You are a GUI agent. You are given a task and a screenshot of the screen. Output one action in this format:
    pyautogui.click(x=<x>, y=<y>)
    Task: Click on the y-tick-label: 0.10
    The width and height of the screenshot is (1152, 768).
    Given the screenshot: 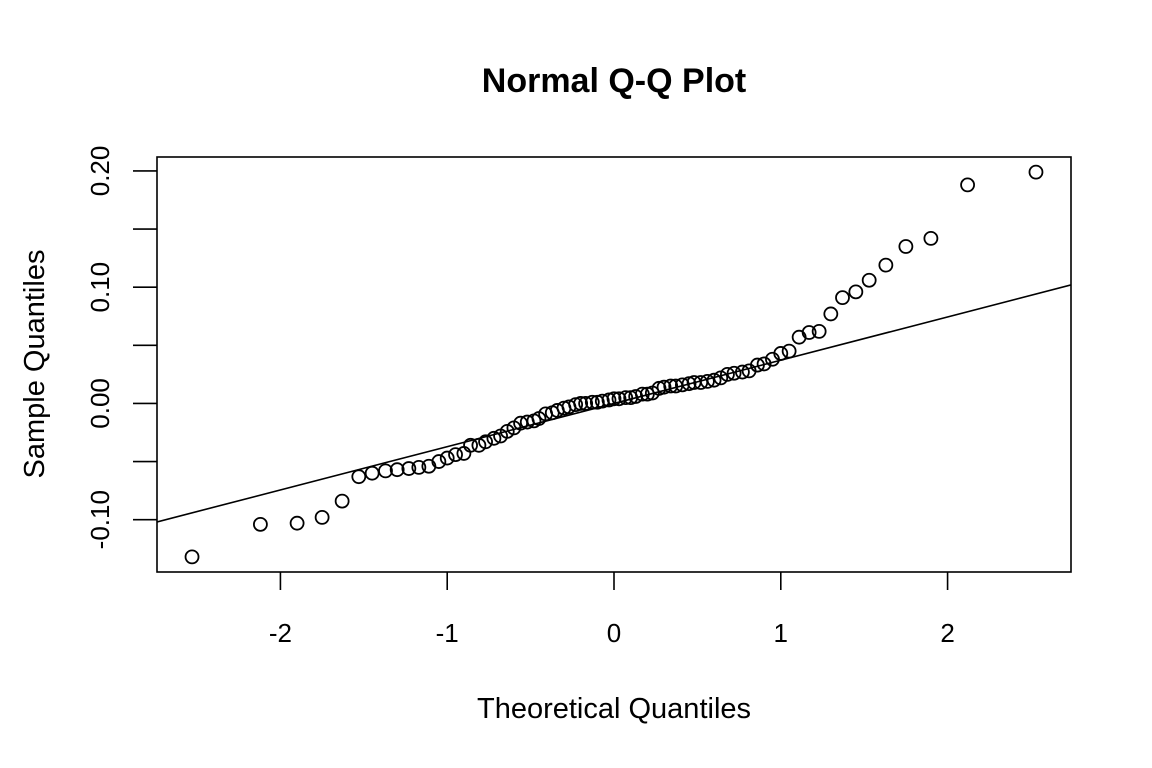 What is the action you would take?
    pyautogui.click(x=100, y=287)
    